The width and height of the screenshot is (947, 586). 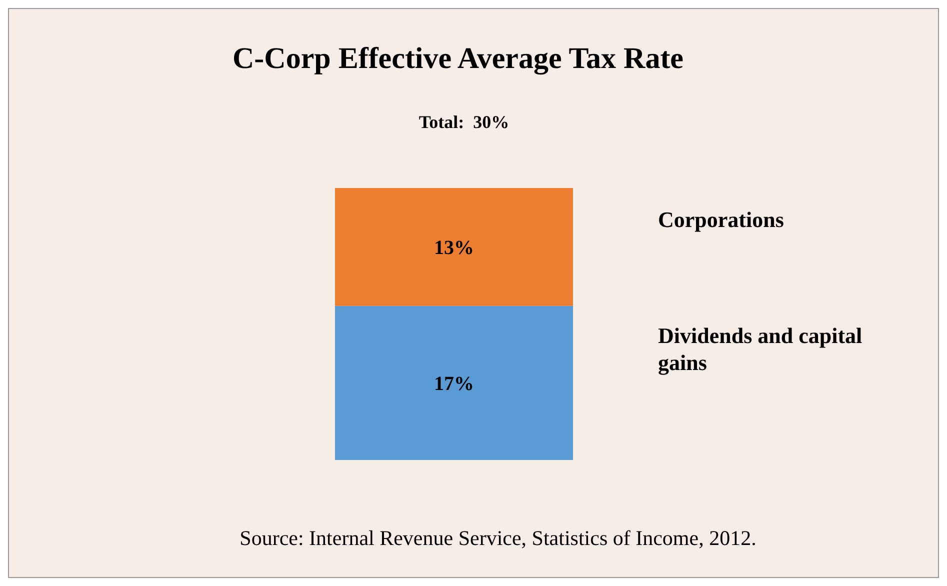 I want to click on total-label: Total: 30%, so click(x=464, y=122).